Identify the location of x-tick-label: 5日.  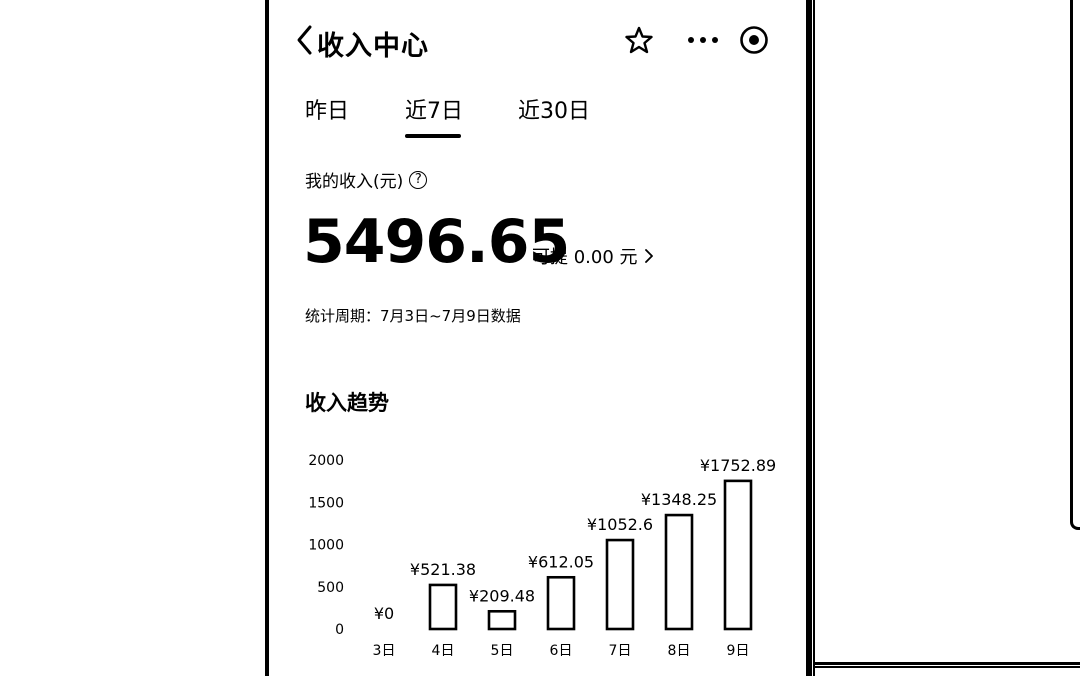
(502, 651).